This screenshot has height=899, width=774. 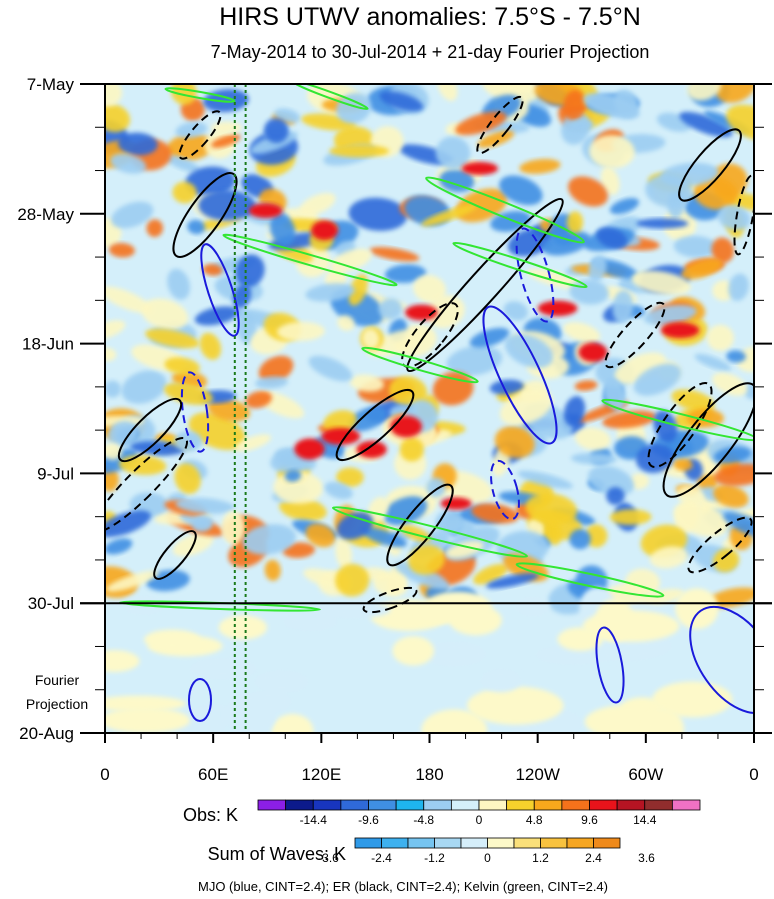 I want to click on colorbar-waves-title: Sum of Waves: K, so click(x=277, y=854).